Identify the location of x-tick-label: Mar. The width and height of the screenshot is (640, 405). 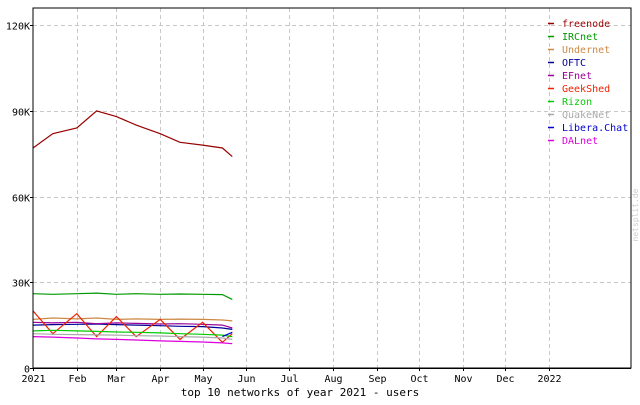
(116, 379).